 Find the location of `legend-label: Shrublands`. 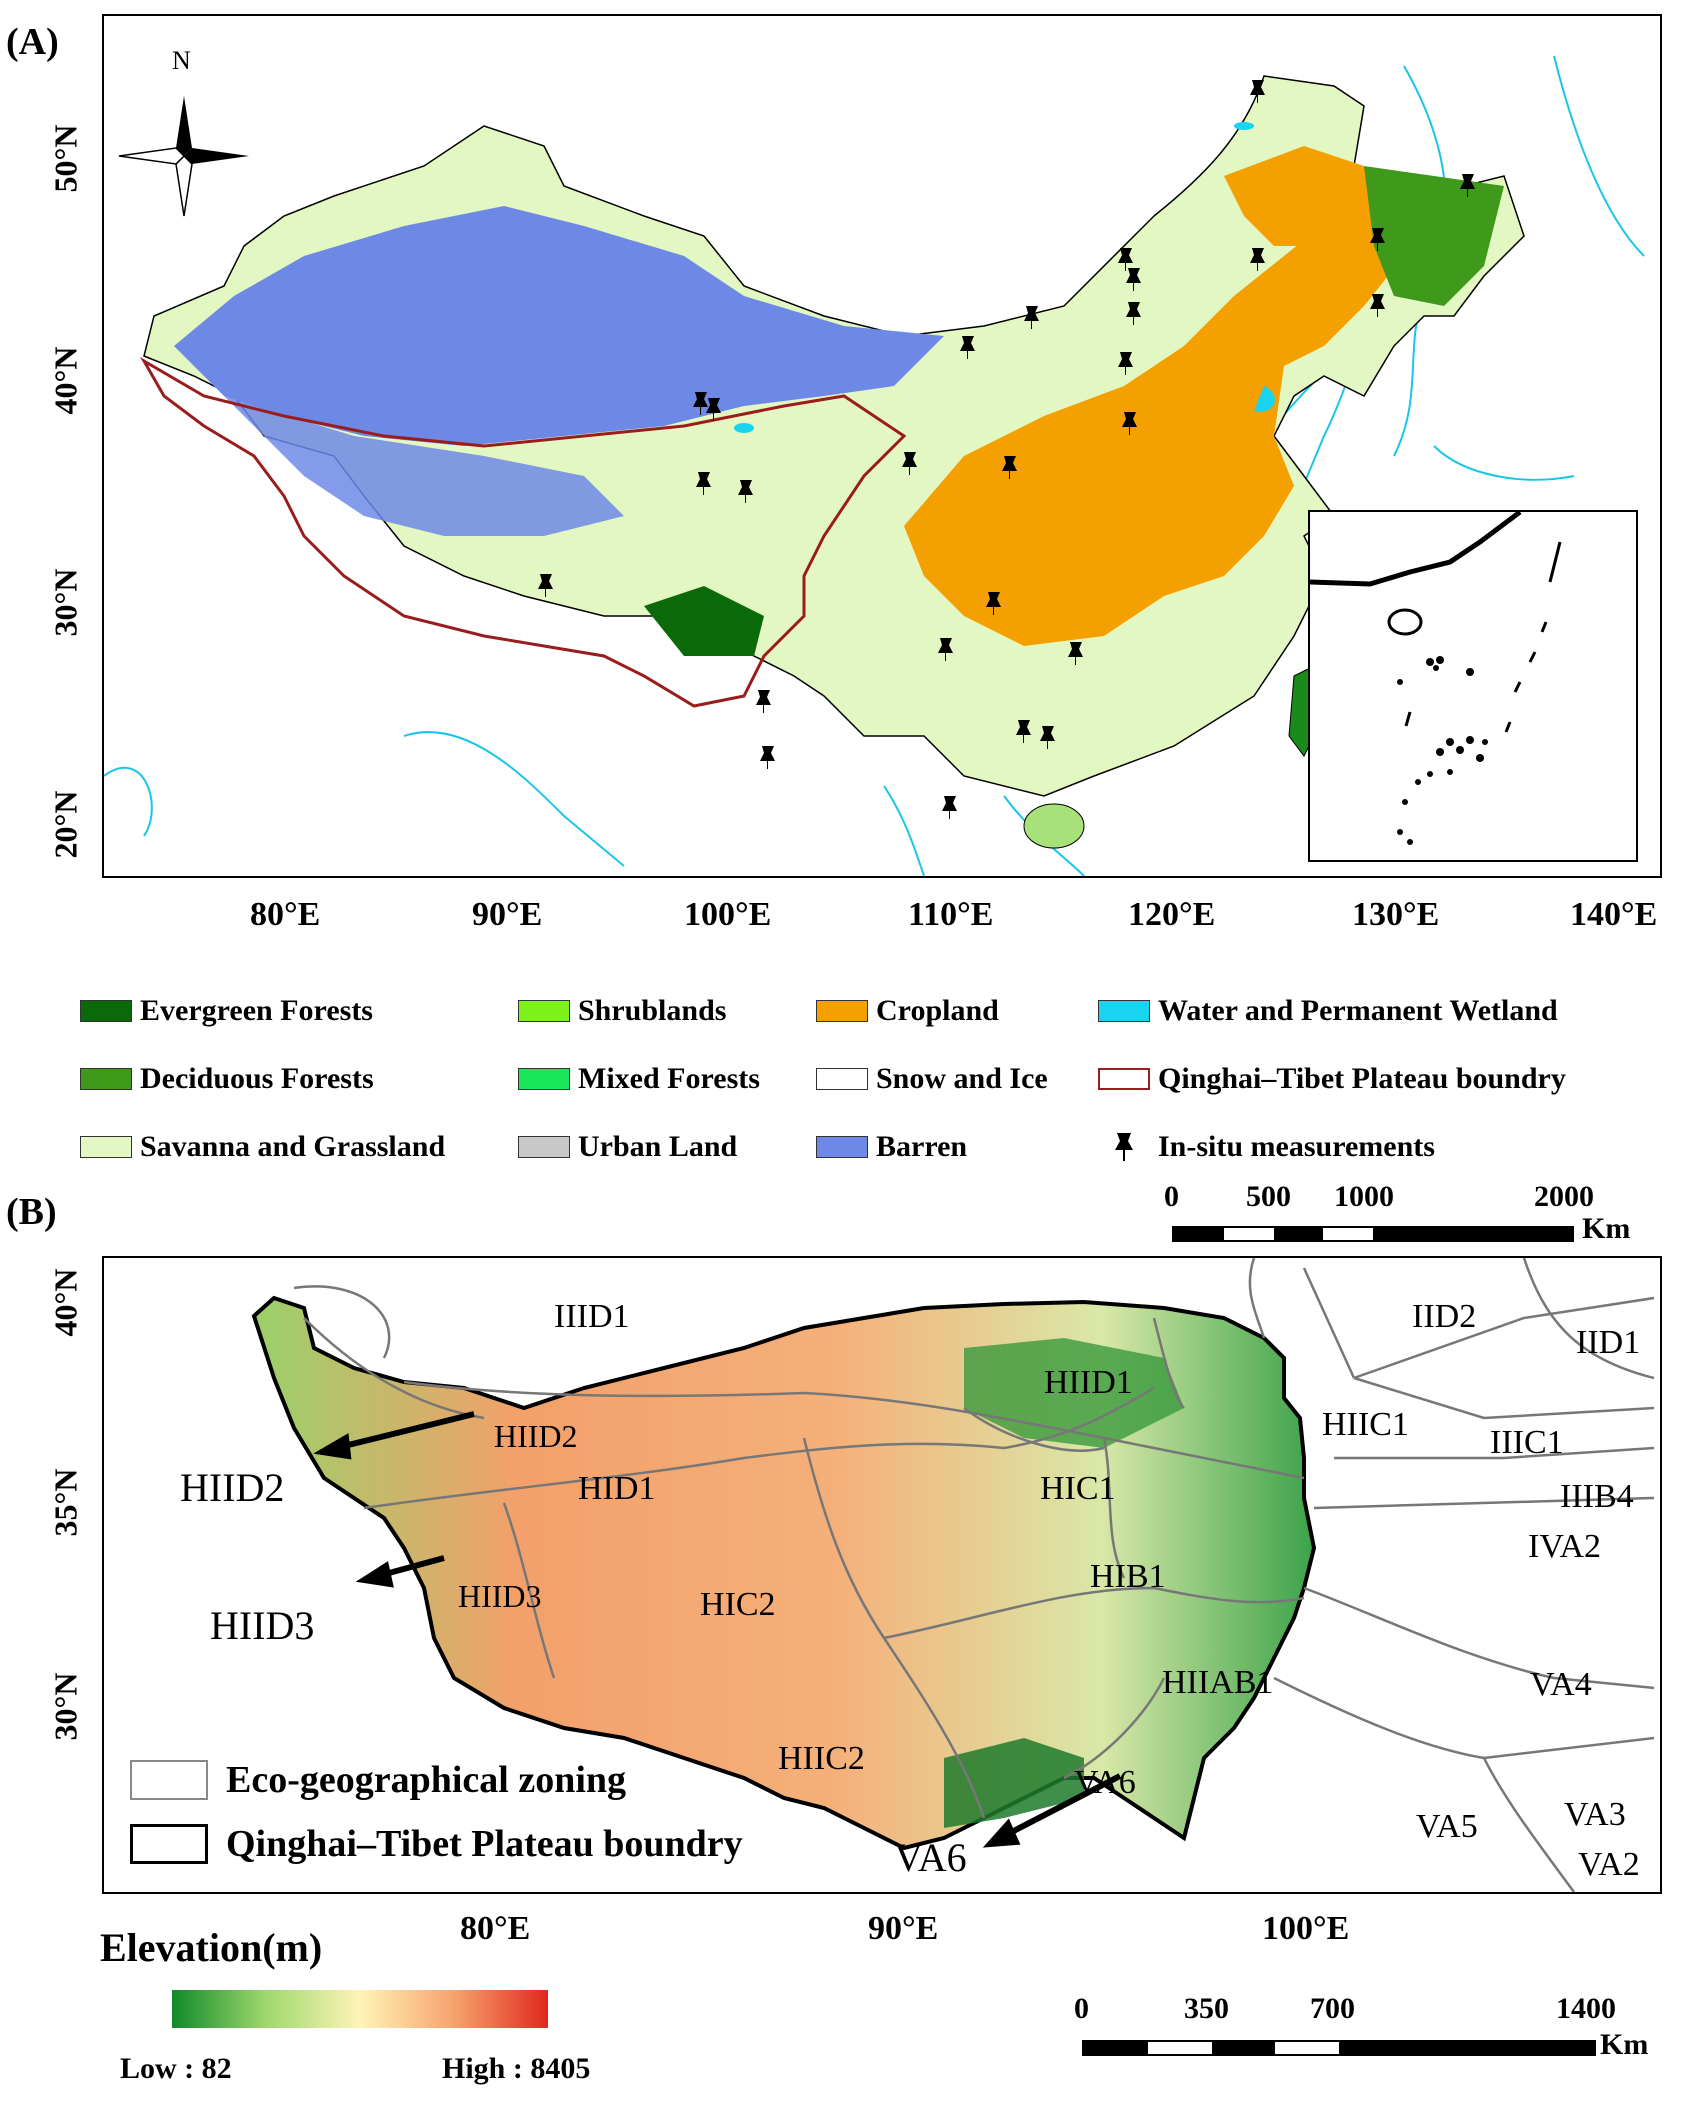

legend-label: Shrublands is located at coordinates (652, 1010).